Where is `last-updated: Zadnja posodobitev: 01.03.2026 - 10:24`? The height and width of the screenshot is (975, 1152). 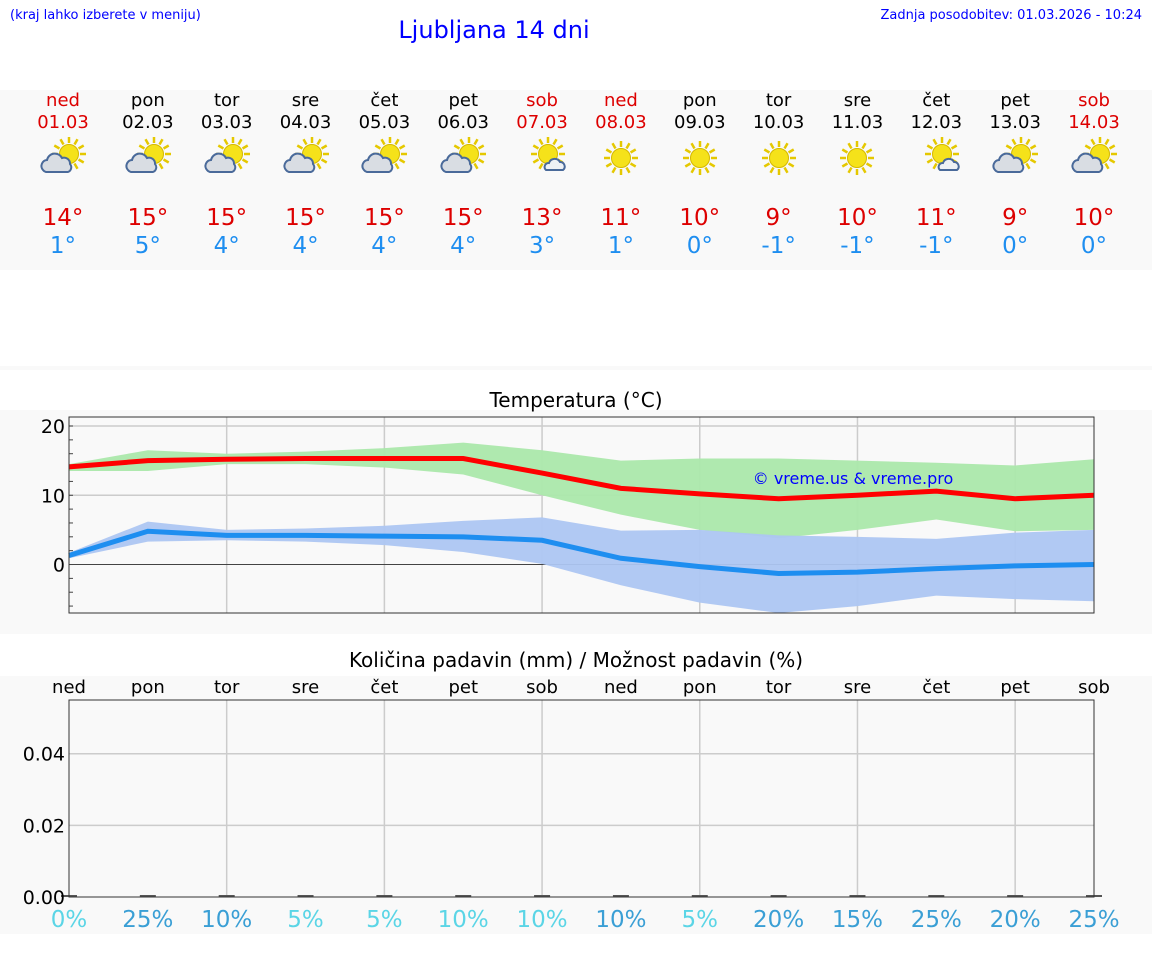 last-updated: Zadnja posodobitev: 01.03.2026 - 10:24 is located at coordinates (1011, 15).